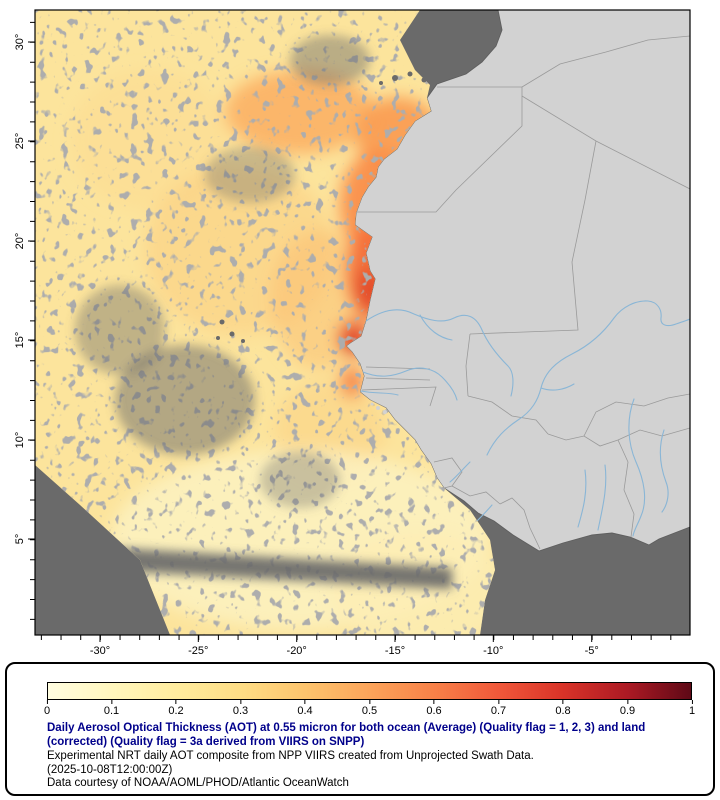 Image resolution: width=720 pixels, height=800 pixels. I want to click on lat-tick-label: 30°, so click(20, 42).